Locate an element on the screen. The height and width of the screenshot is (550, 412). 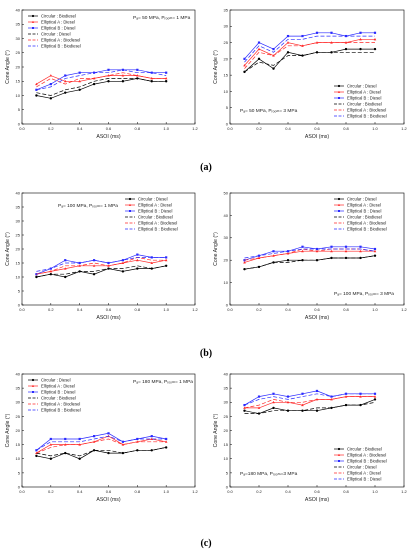
y-tick-label: 20 is located at coordinates (226, 260).